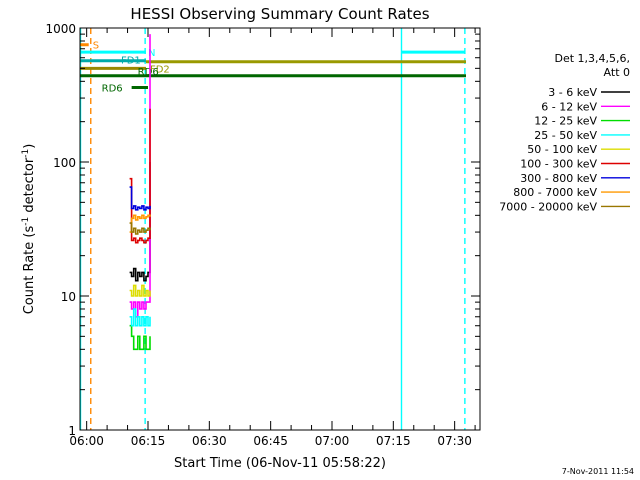 Image resolution: width=640 pixels, height=480 pixels. I want to click on y-tick-label: 100, so click(64, 163).